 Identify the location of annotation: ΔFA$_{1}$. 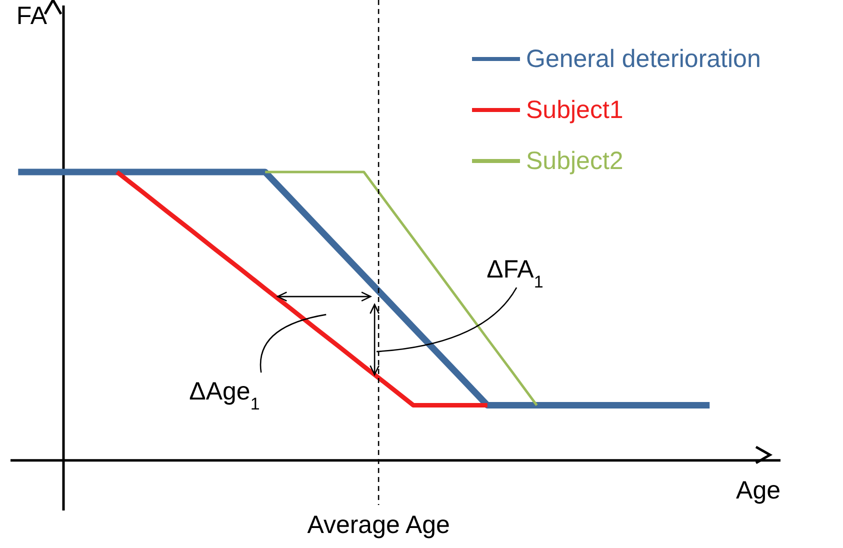
(515, 274).